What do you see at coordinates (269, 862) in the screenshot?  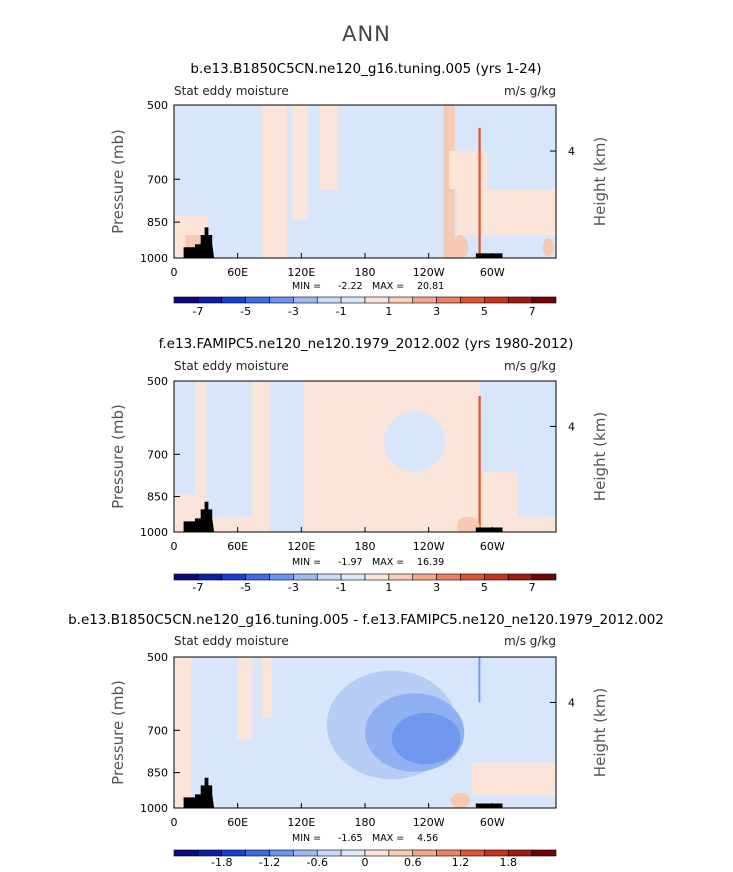 I see `colorbar-label: -1.2` at bounding box center [269, 862].